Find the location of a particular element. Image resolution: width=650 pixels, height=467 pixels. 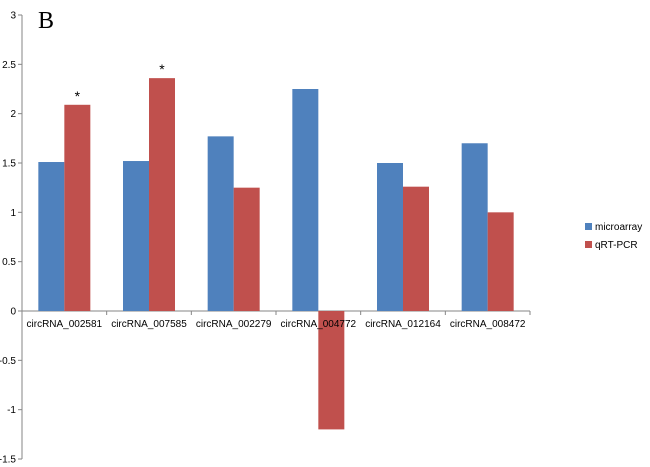

legend-label-qRT-PCR: qRT-PCR is located at coordinates (616, 245).